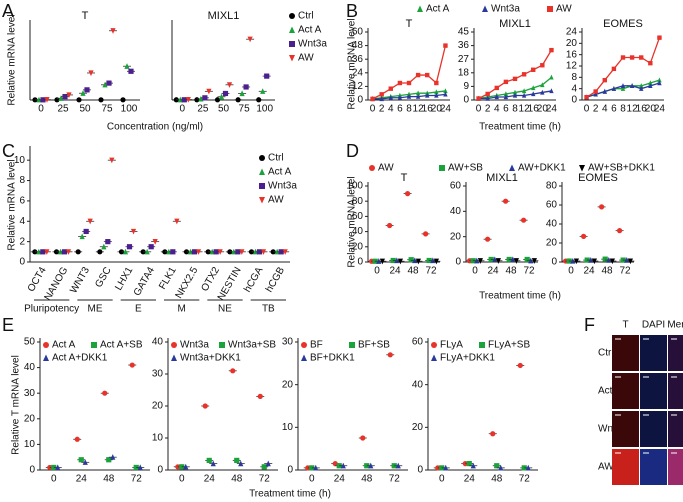 The image size is (683, 502). What do you see at coordinates (129, 109) in the screenshot?
I see `x-tick-label: 100` at bounding box center [129, 109].